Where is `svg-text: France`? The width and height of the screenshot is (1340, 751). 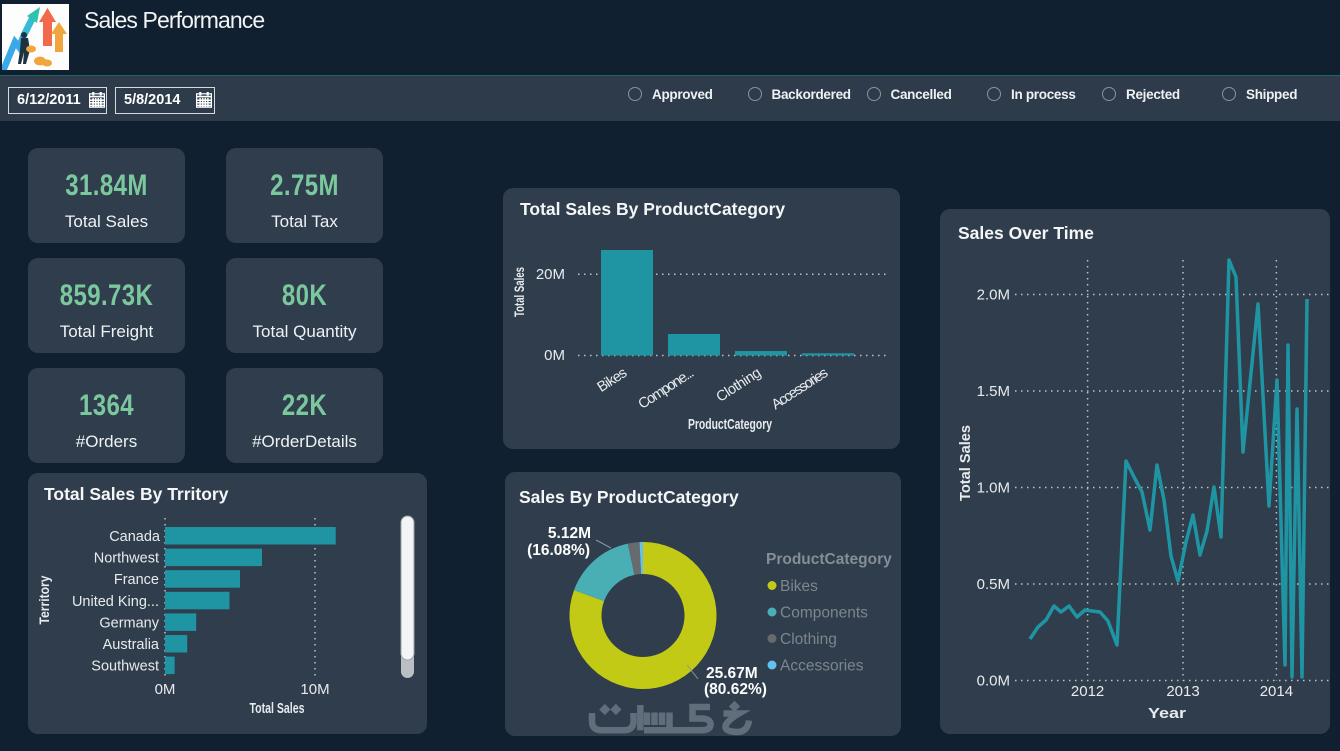 svg-text: France is located at coordinates (136, 580).